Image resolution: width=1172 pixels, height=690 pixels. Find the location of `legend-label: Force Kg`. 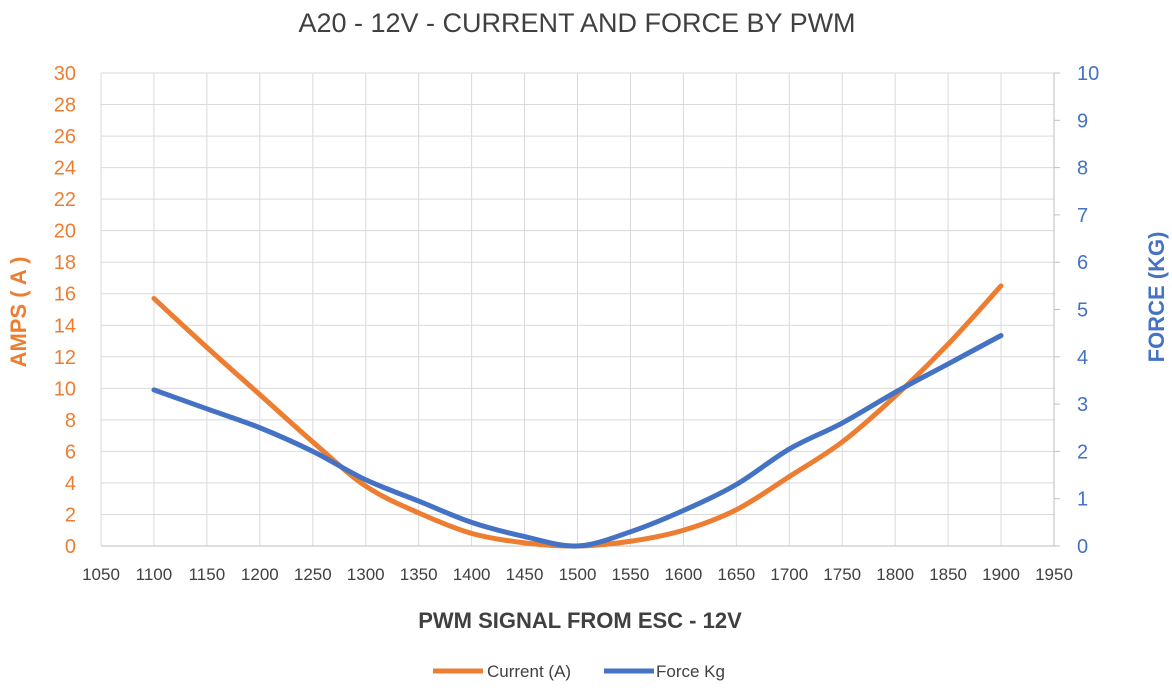

legend-label: Force Kg is located at coordinates (690, 671).